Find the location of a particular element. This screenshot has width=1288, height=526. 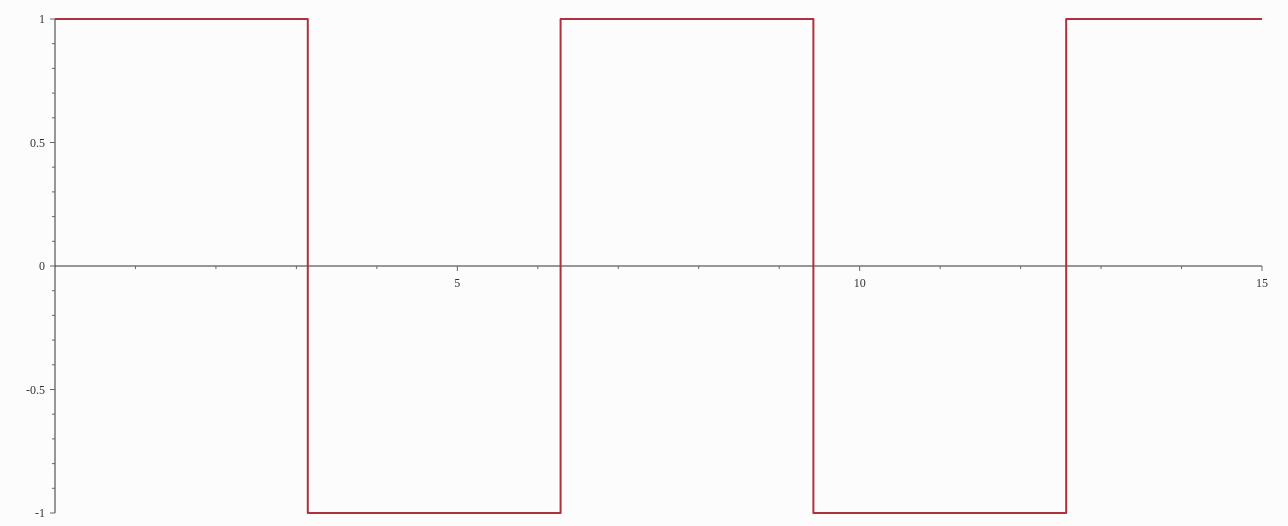

y-tick-label: -1 is located at coordinates (40, 513).